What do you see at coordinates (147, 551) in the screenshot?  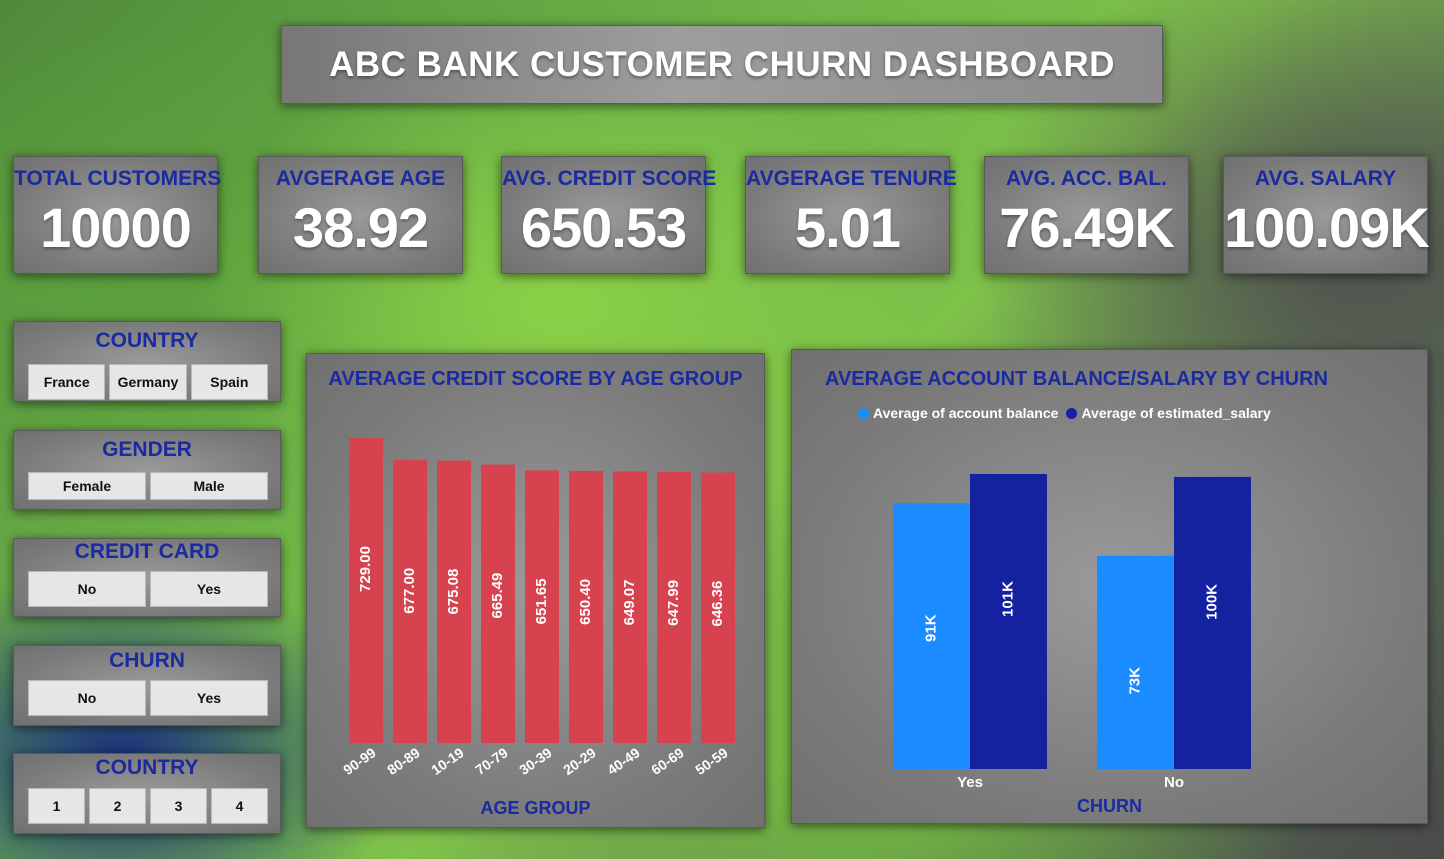 I see `slicer-title: CREDIT CARD` at bounding box center [147, 551].